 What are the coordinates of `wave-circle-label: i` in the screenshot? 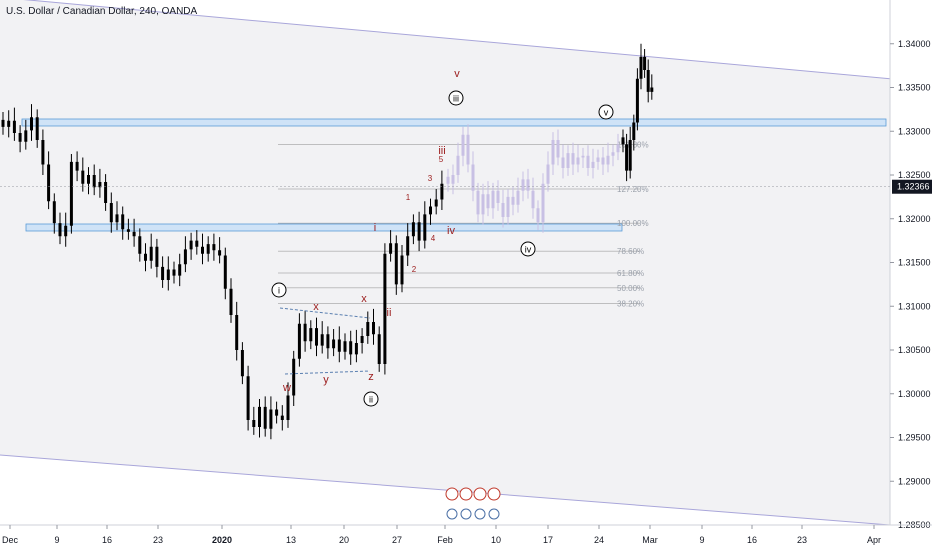 It's located at (279, 291).